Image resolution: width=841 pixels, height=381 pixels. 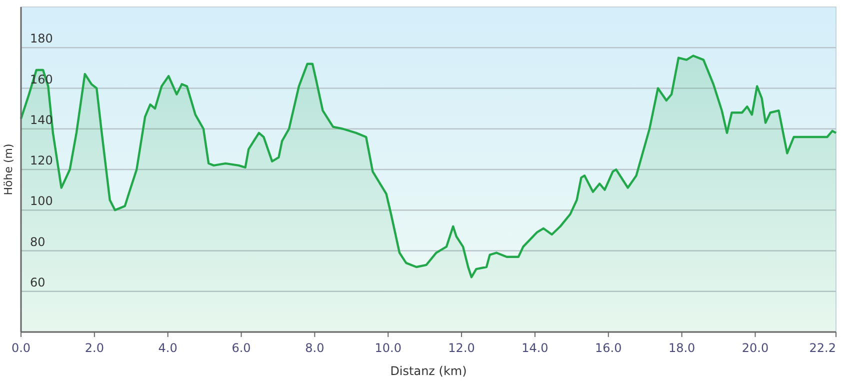 I want to click on y-axis-title: Höhe (m), so click(x=8, y=170).